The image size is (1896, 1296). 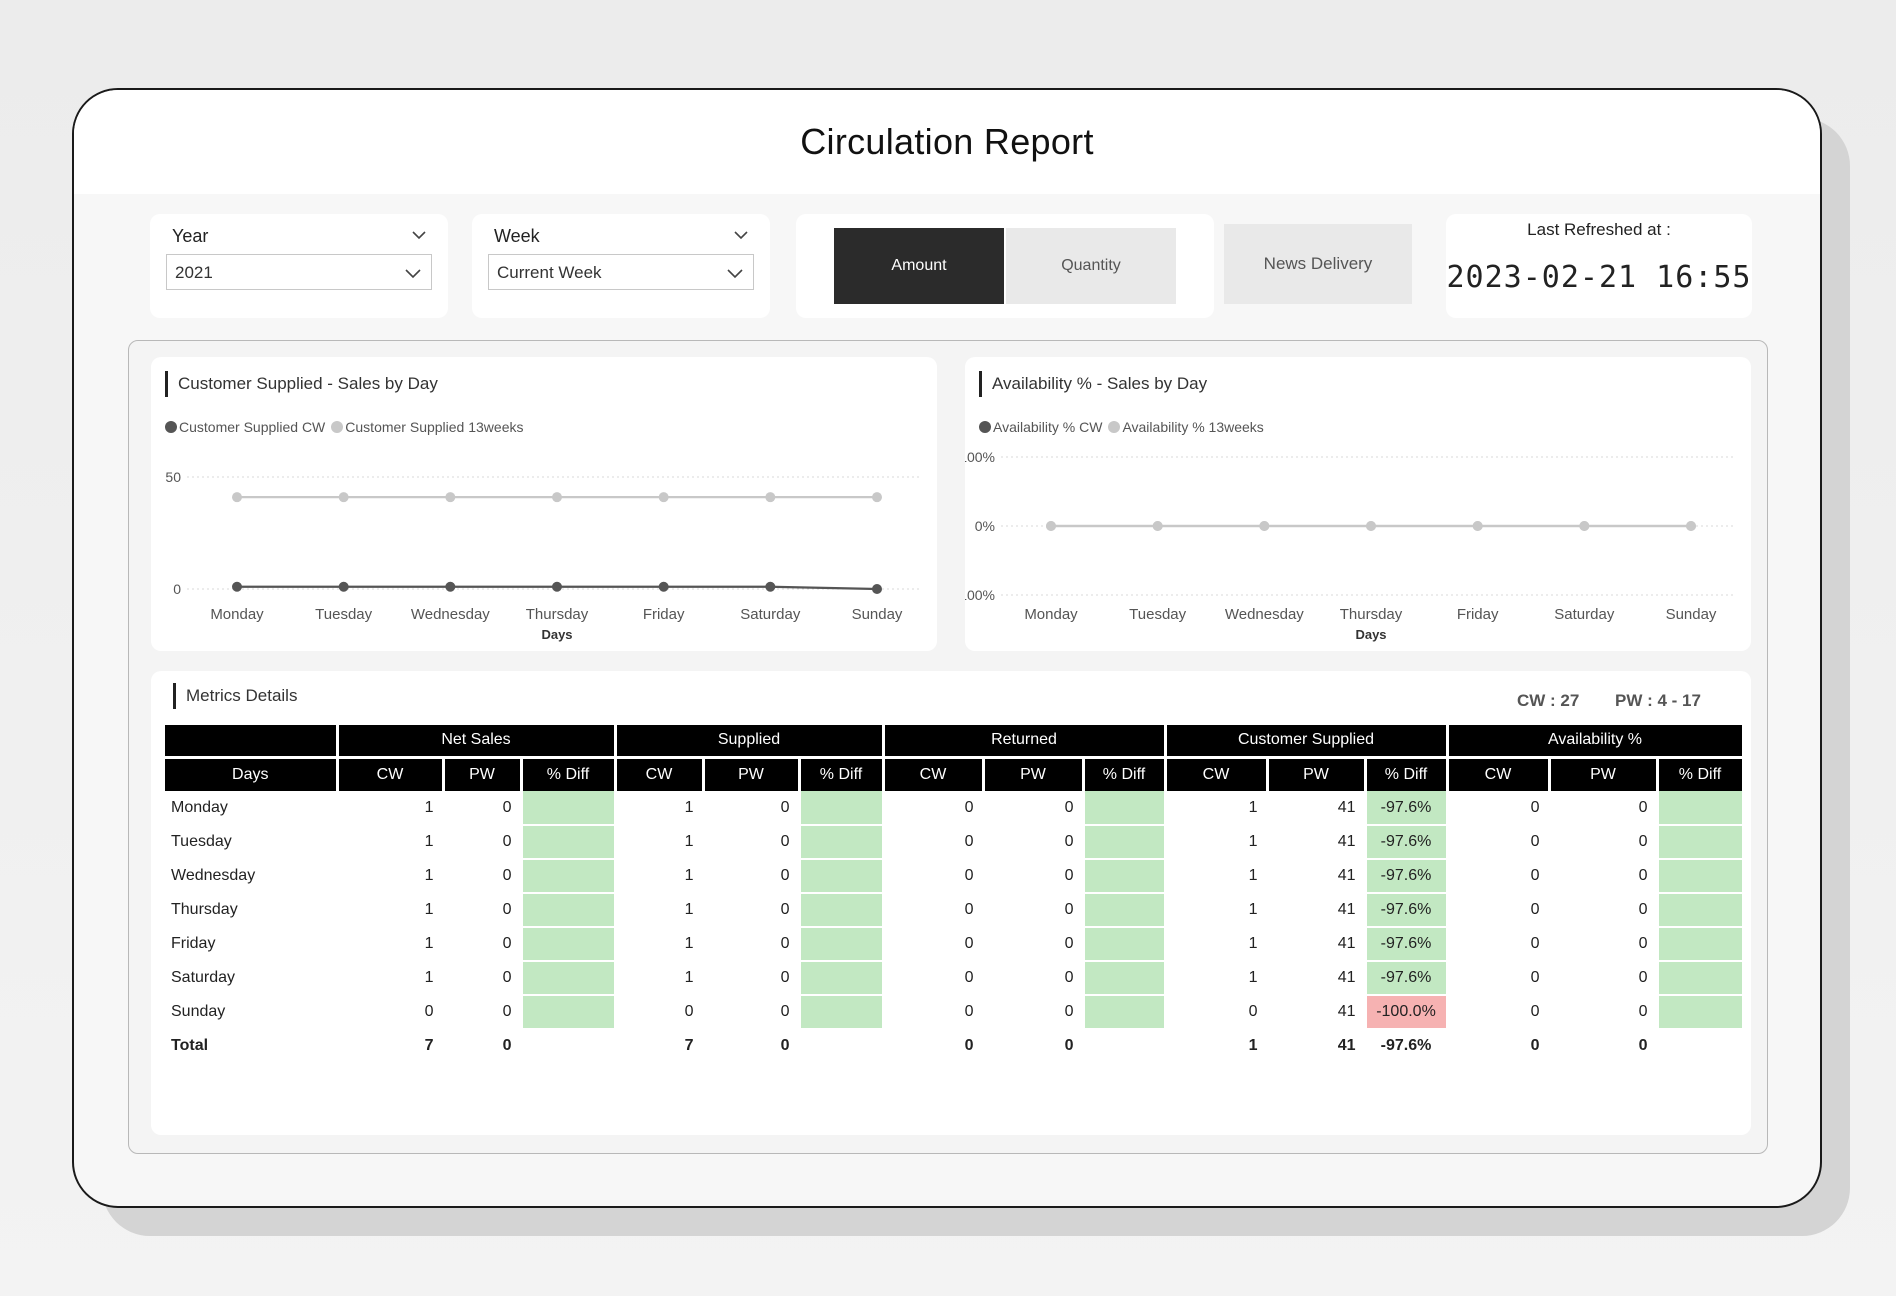 I want to click on year-dropdown: 2021, so click(x=299, y=272).